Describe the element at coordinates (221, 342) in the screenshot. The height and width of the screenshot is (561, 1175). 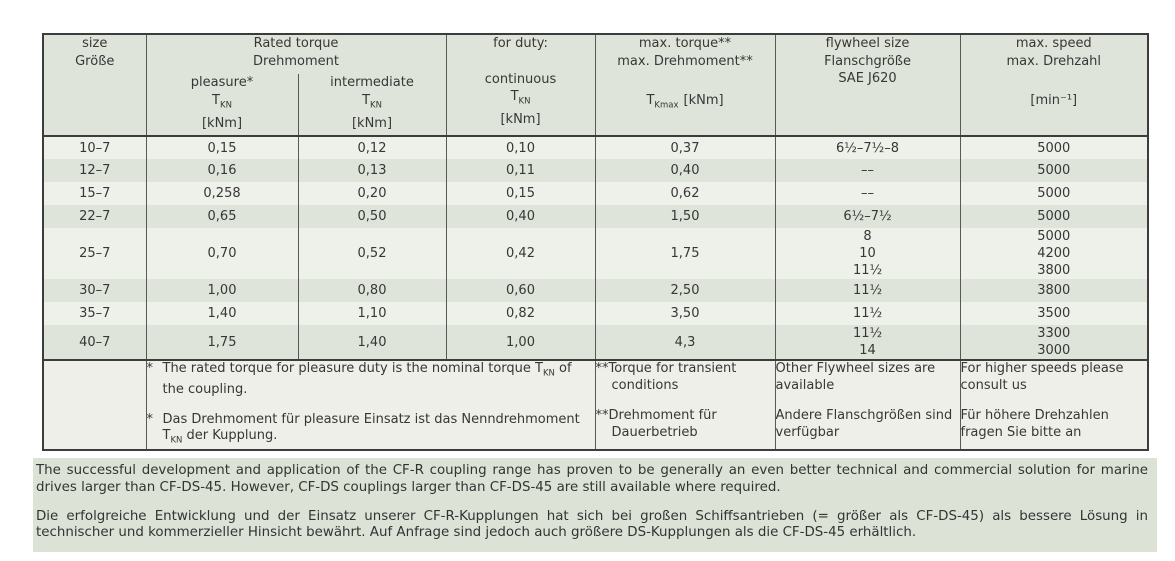
I see `cell-pleasure: 1,75` at that location.